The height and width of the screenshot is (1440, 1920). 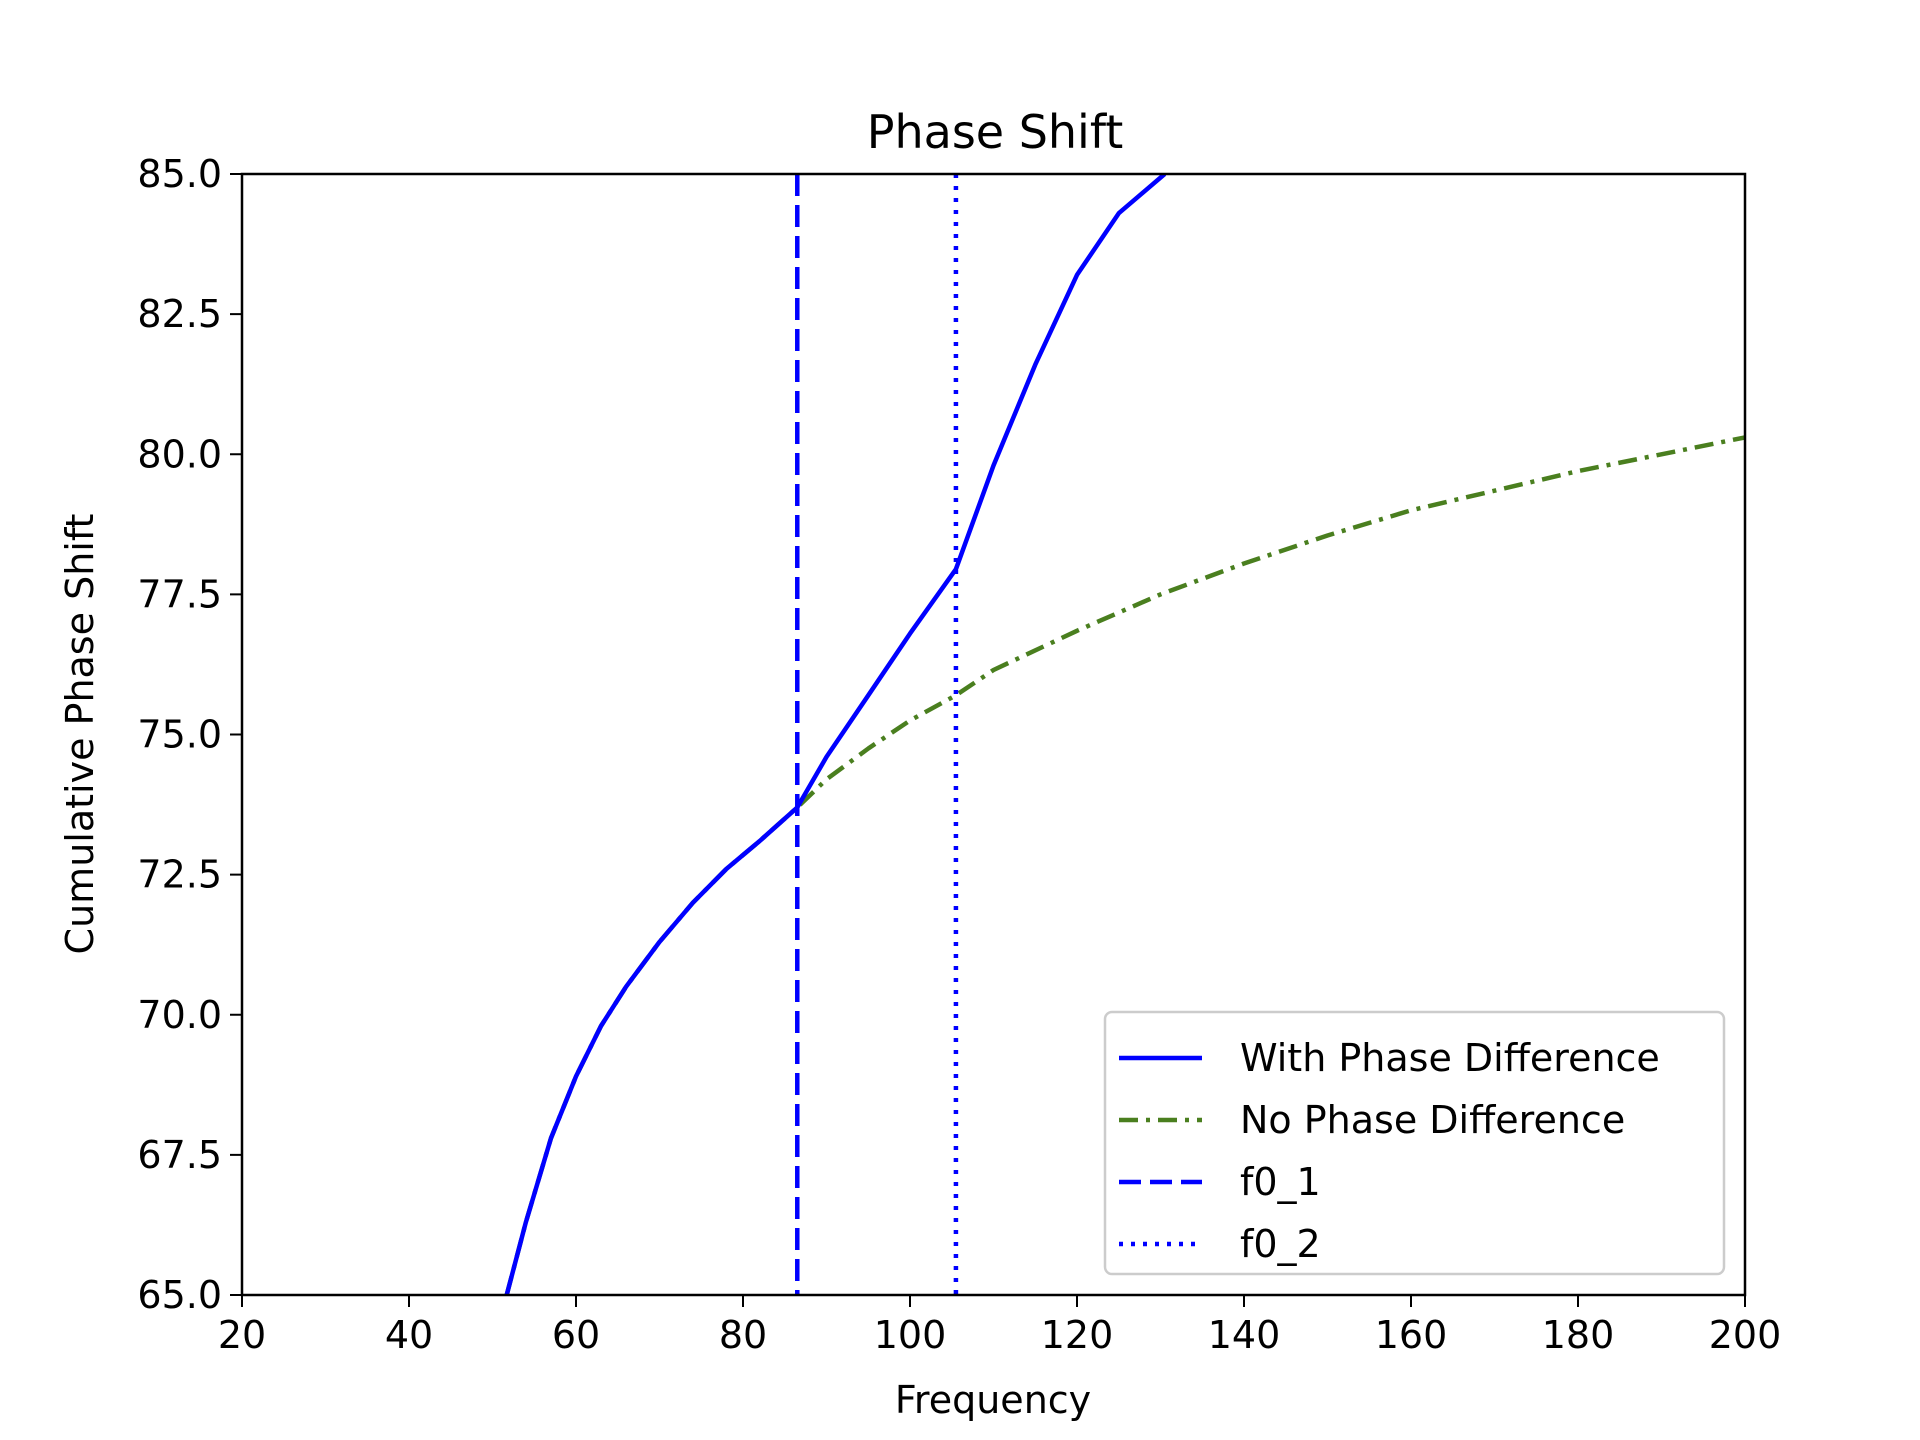 What do you see at coordinates (179, 875) in the screenshot?
I see `y-tick-label: 72.5` at bounding box center [179, 875].